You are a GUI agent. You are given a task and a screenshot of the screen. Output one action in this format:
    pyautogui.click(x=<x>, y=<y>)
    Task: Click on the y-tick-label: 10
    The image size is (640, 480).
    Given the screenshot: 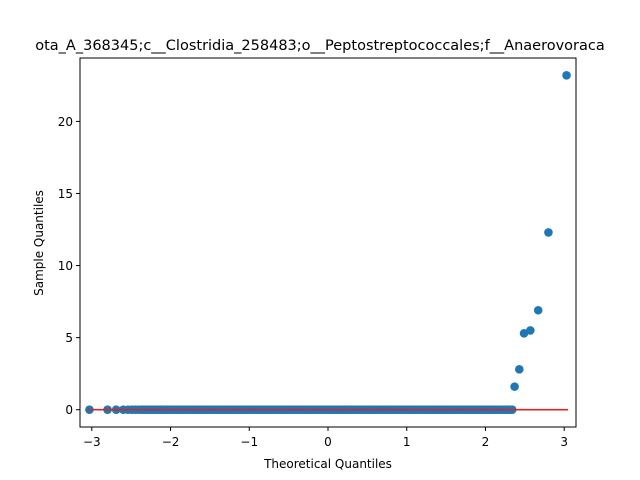 What is the action you would take?
    pyautogui.click(x=65, y=266)
    